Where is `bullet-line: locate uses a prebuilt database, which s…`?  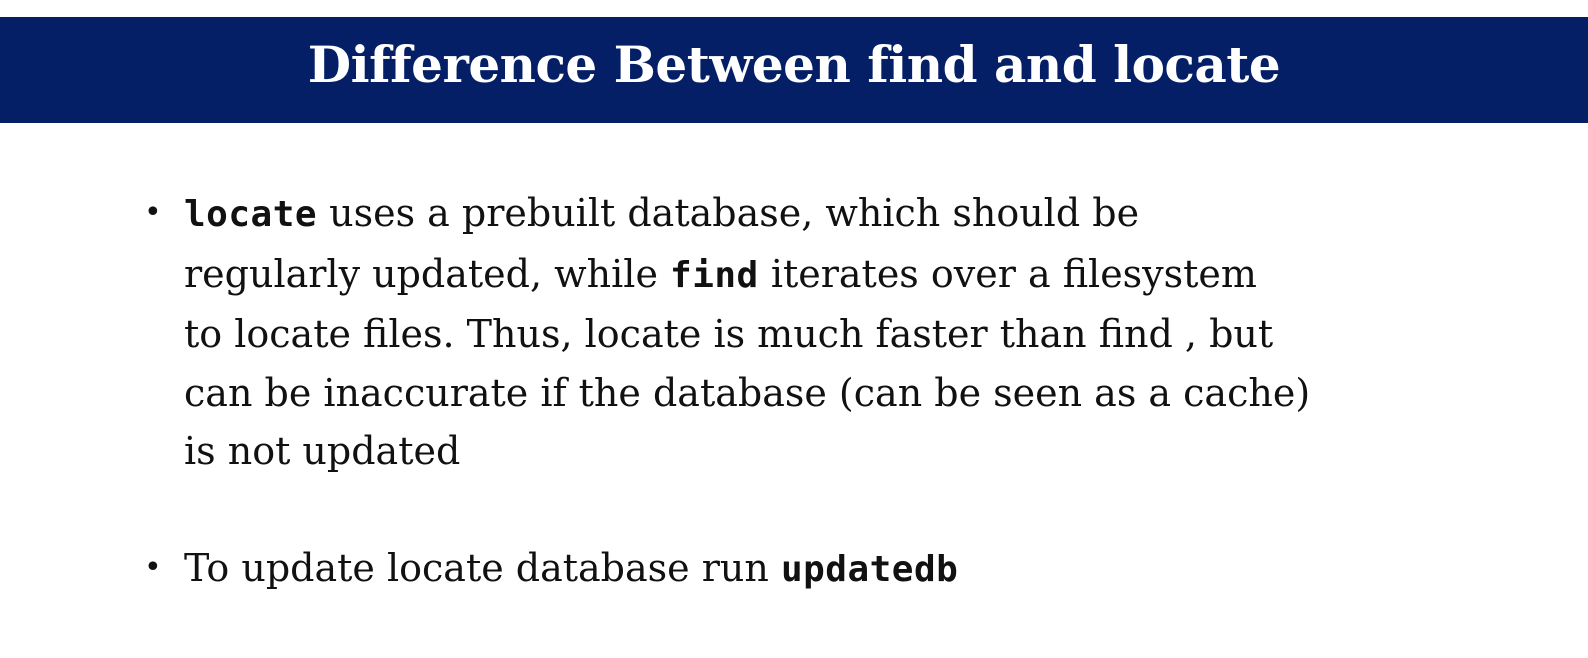
bullet-line: locate uses a prebuilt database, which s… is located at coordinates (764, 214).